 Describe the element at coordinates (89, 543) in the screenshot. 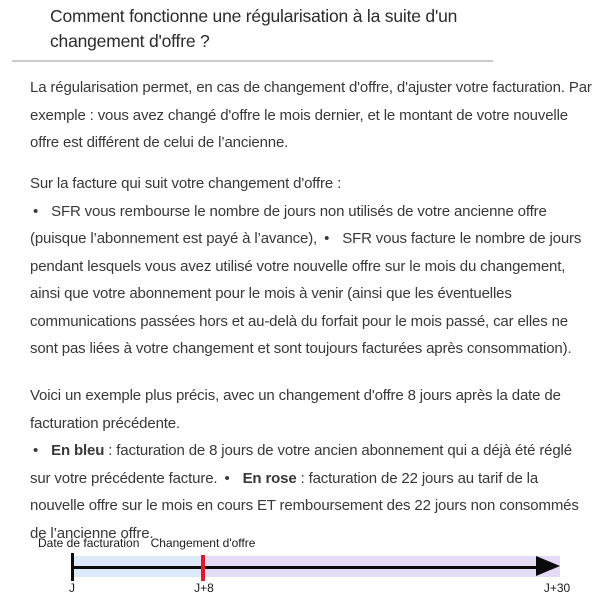

I see `timeline-billing-date-label: Date de facturation` at that location.